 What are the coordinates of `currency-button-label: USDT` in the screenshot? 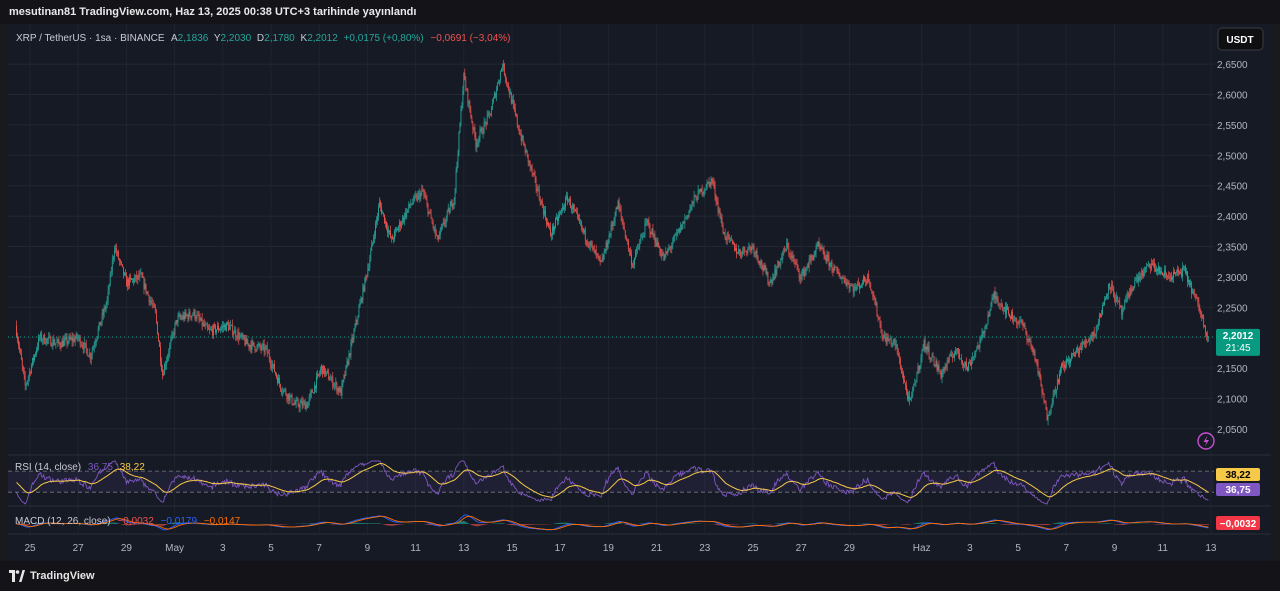 It's located at (1239, 40).